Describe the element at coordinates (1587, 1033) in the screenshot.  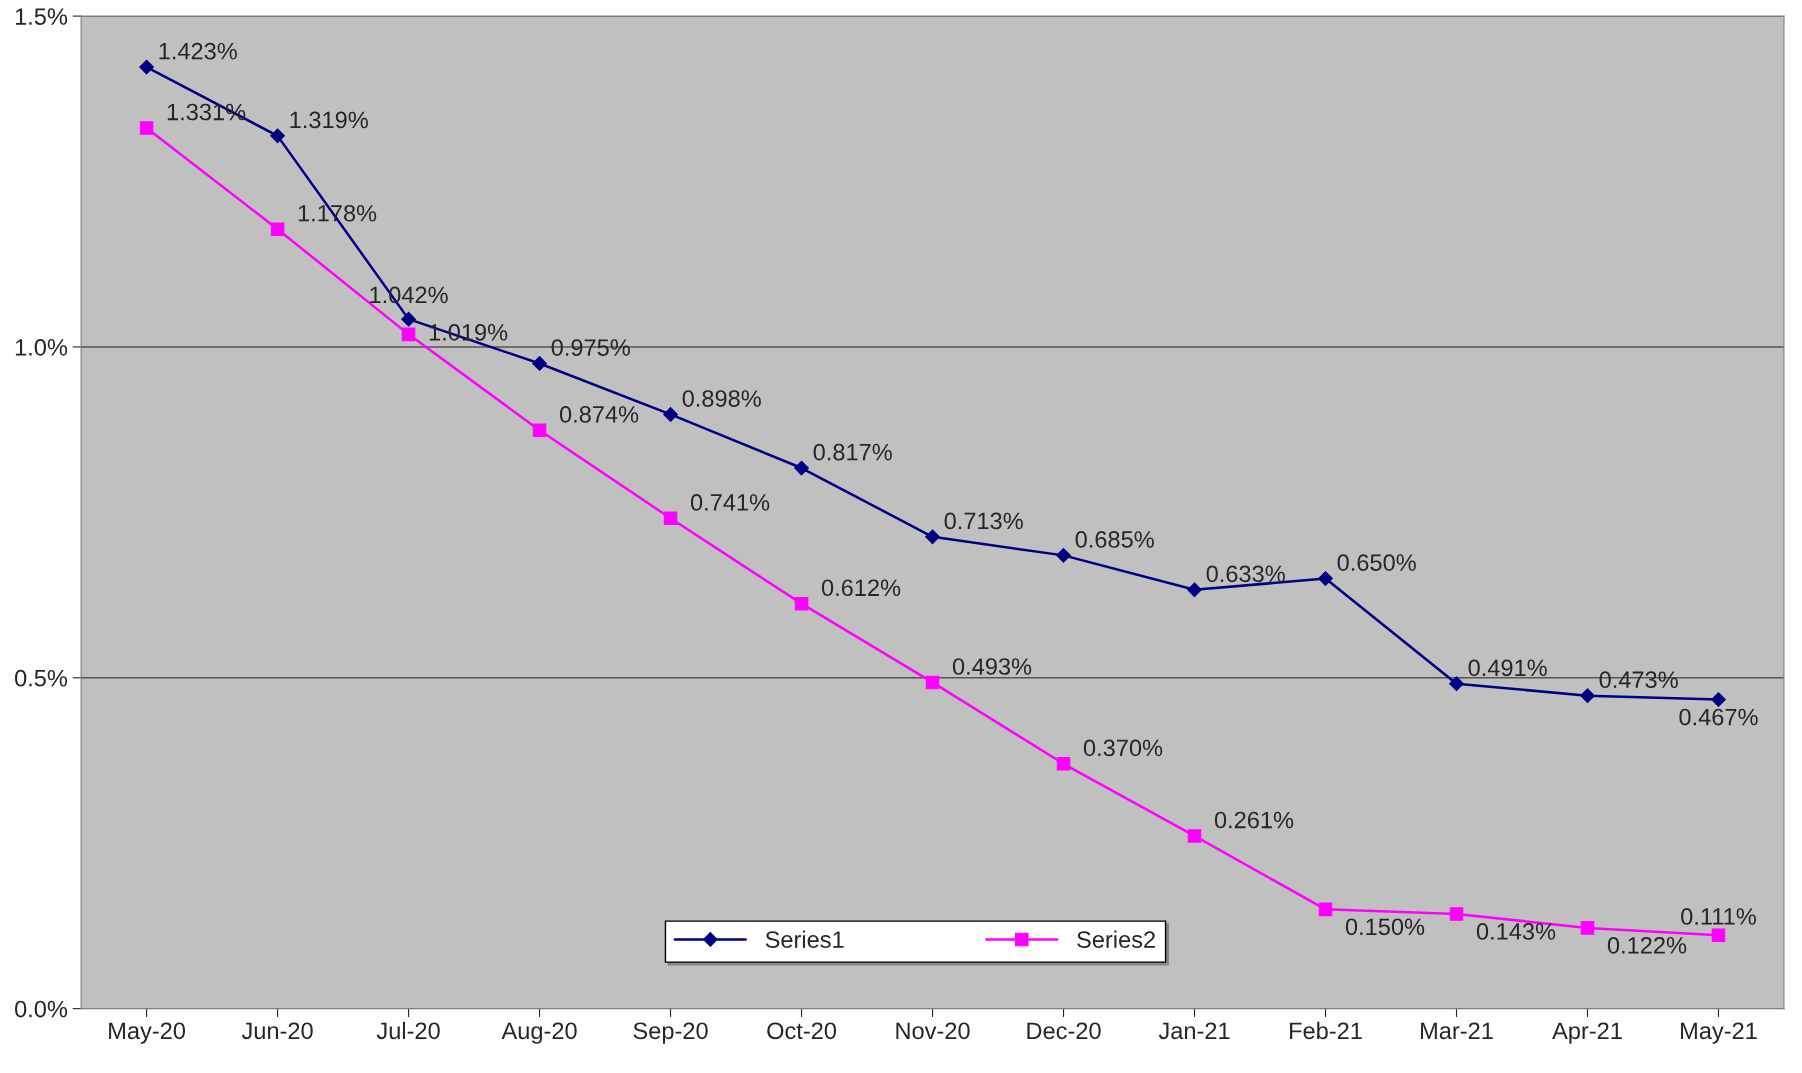
I see `x-tick-label: Apr-21` at that location.